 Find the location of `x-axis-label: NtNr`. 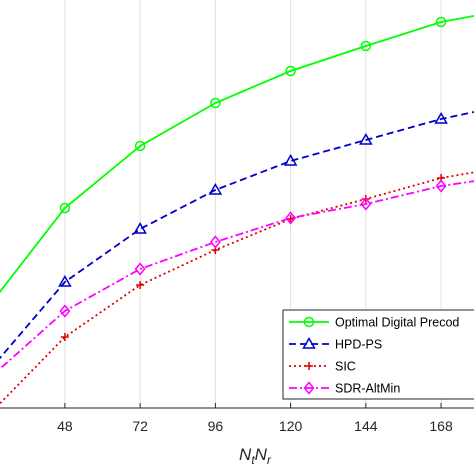

x-axis-label: NtNr is located at coordinates (255, 456).